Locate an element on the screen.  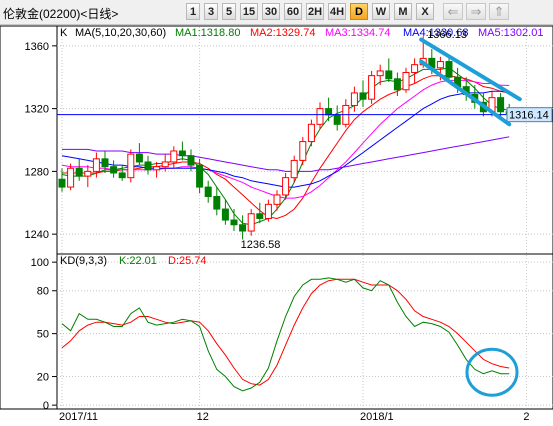
instrument-title: 伦敦金(02200)<日线> is located at coordinates (61, 14).